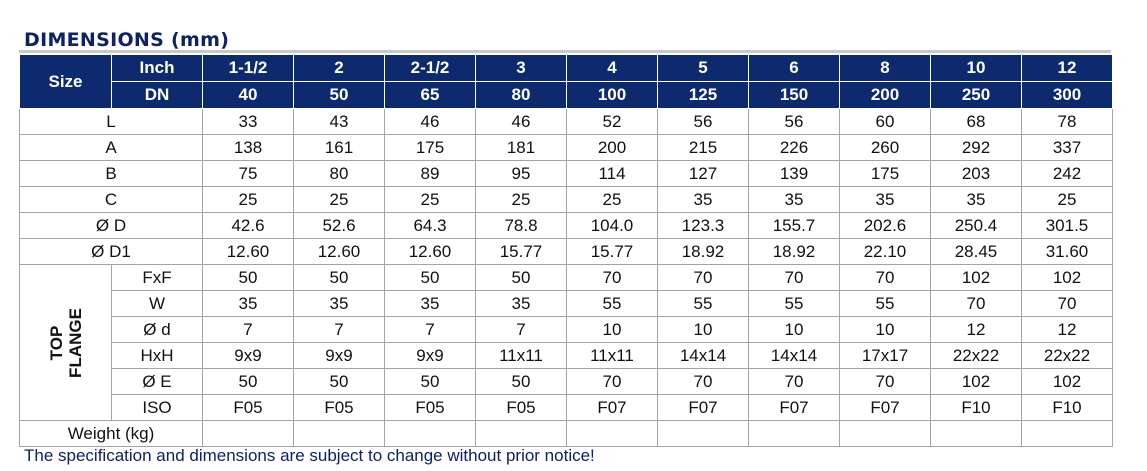 Image resolution: width=1147 pixels, height=471 pixels. Describe the element at coordinates (339, 147) in the screenshot. I see `value-cell: 161` at that location.